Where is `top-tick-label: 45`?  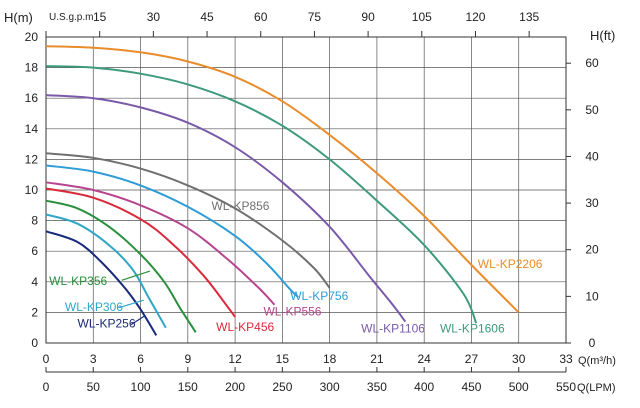 top-tick-label: 45 is located at coordinates (207, 17).